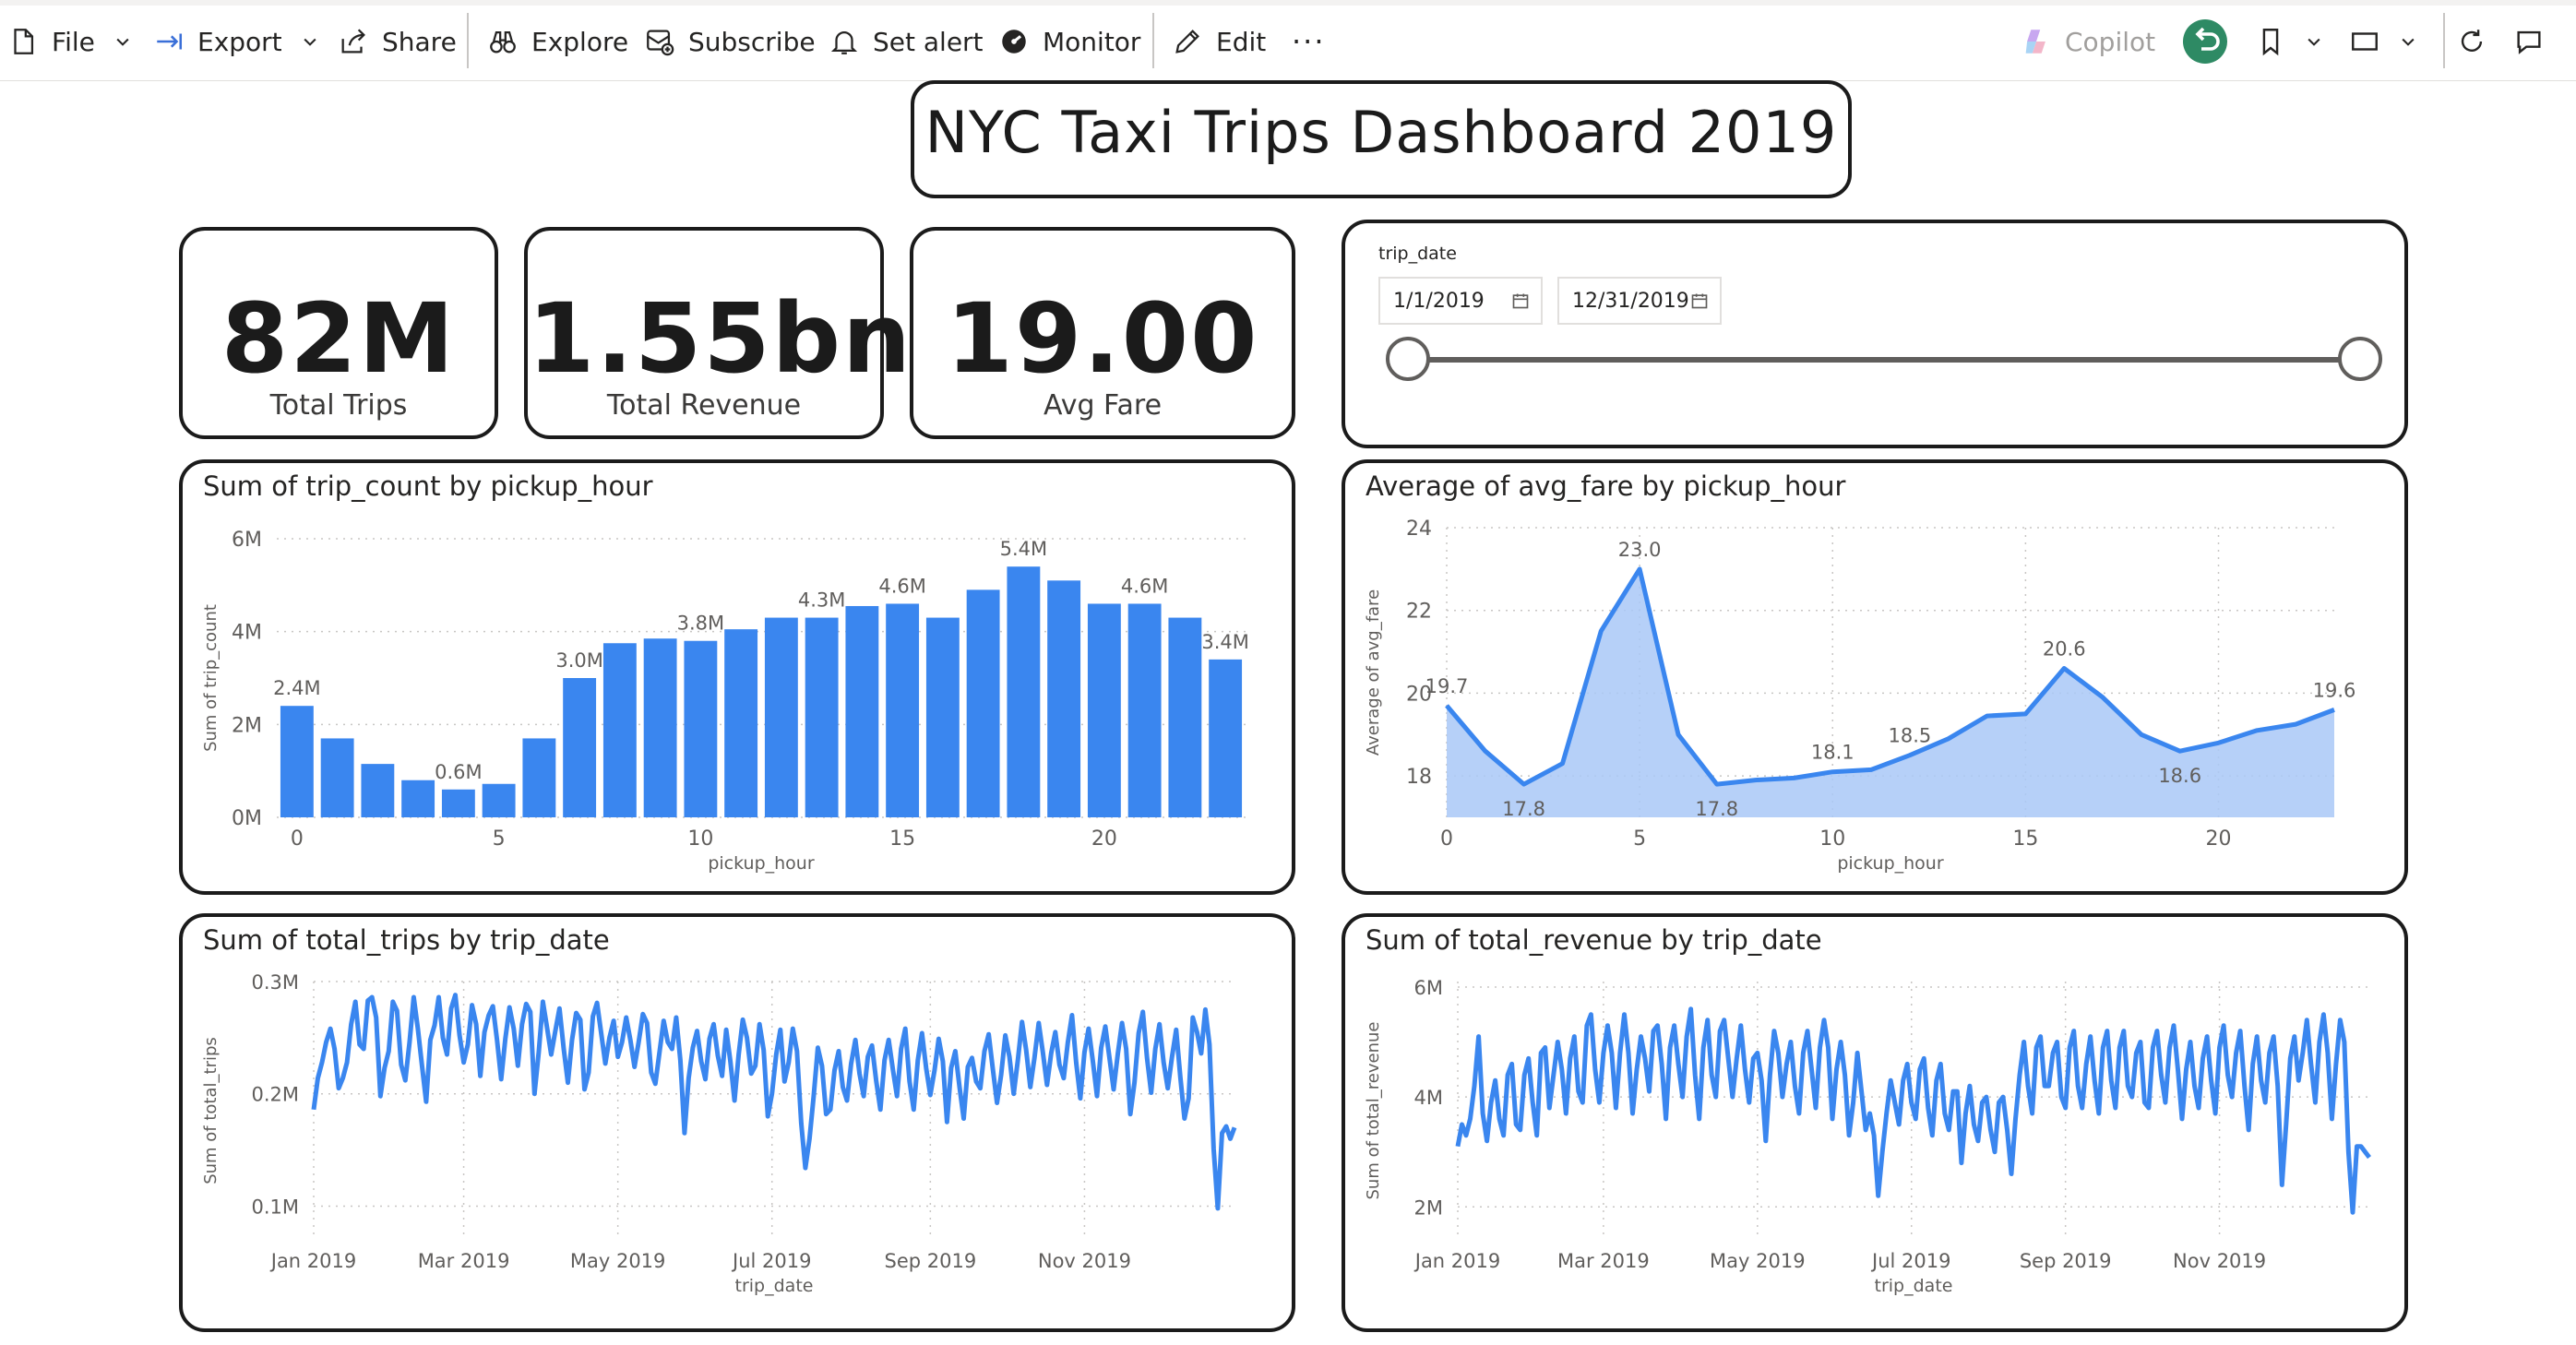 This screenshot has height=1345, width=2576. Describe the element at coordinates (2360, 359) in the screenshot. I see `range-end-handle` at that location.